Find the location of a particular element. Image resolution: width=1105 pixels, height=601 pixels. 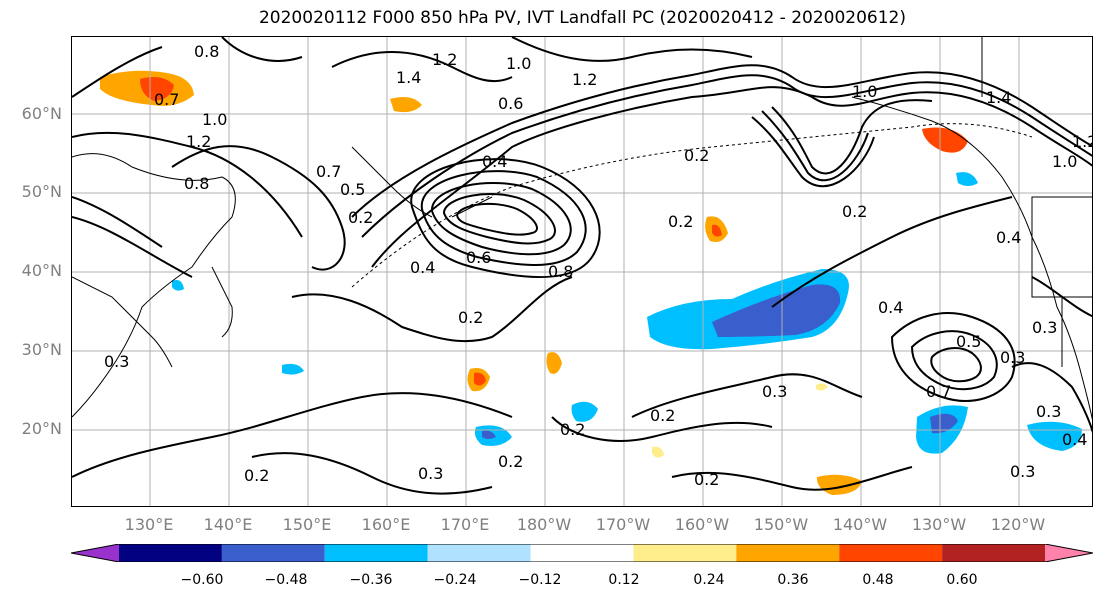

colorbar-tick: 0.48 is located at coordinates (878, 580).